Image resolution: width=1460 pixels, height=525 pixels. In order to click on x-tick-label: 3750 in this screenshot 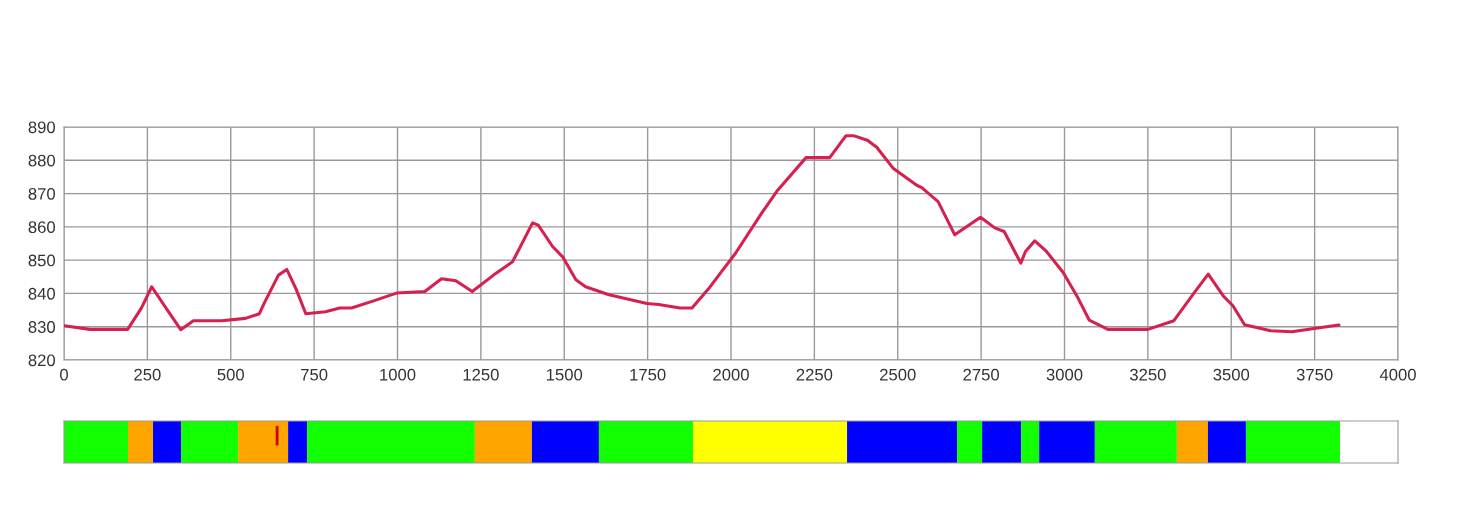, I will do `click(1314, 374)`.